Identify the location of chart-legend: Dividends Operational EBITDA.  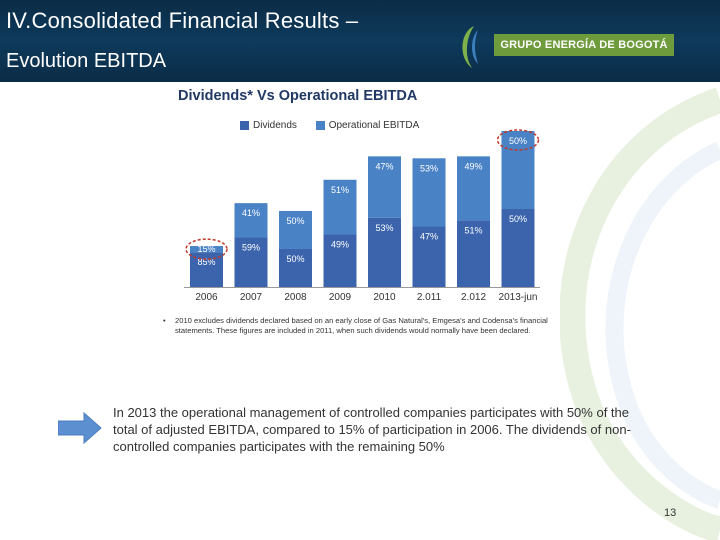
(337, 126).